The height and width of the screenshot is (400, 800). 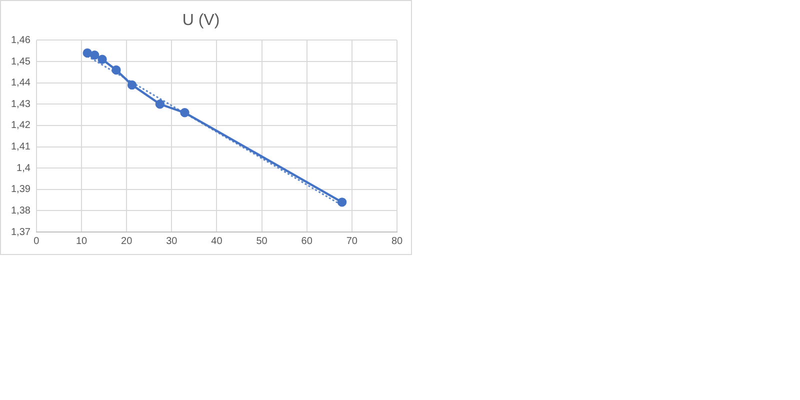 What do you see at coordinates (397, 241) in the screenshot?
I see `x-tick-label: 80` at bounding box center [397, 241].